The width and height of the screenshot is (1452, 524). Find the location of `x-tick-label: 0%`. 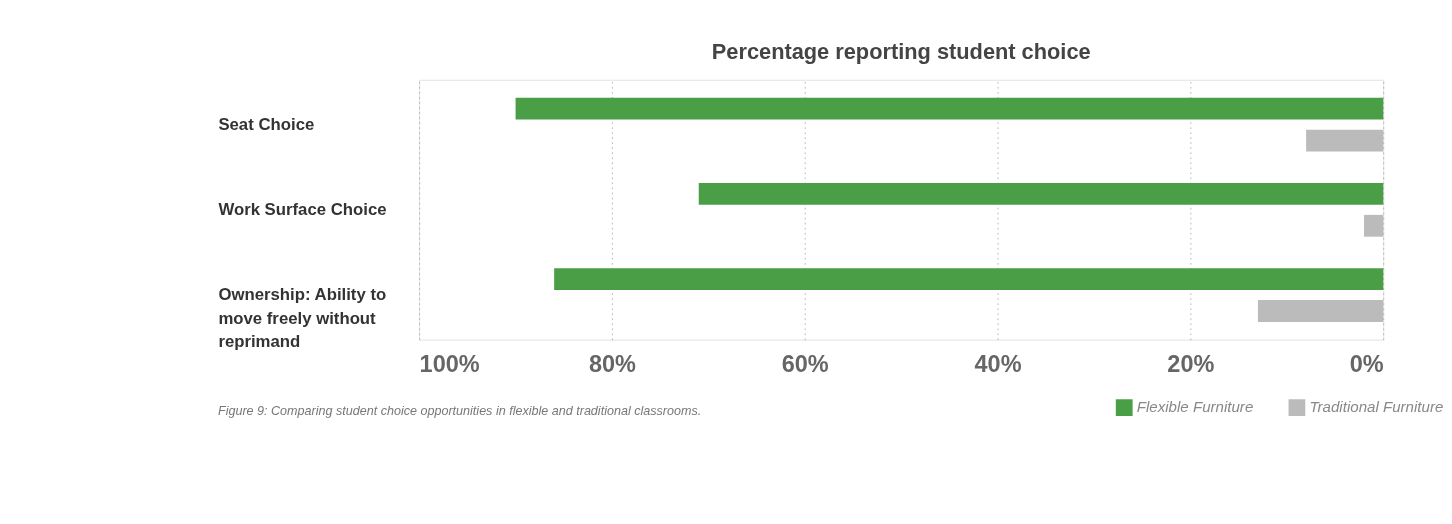

x-tick-label: 0% is located at coordinates (1366, 364).